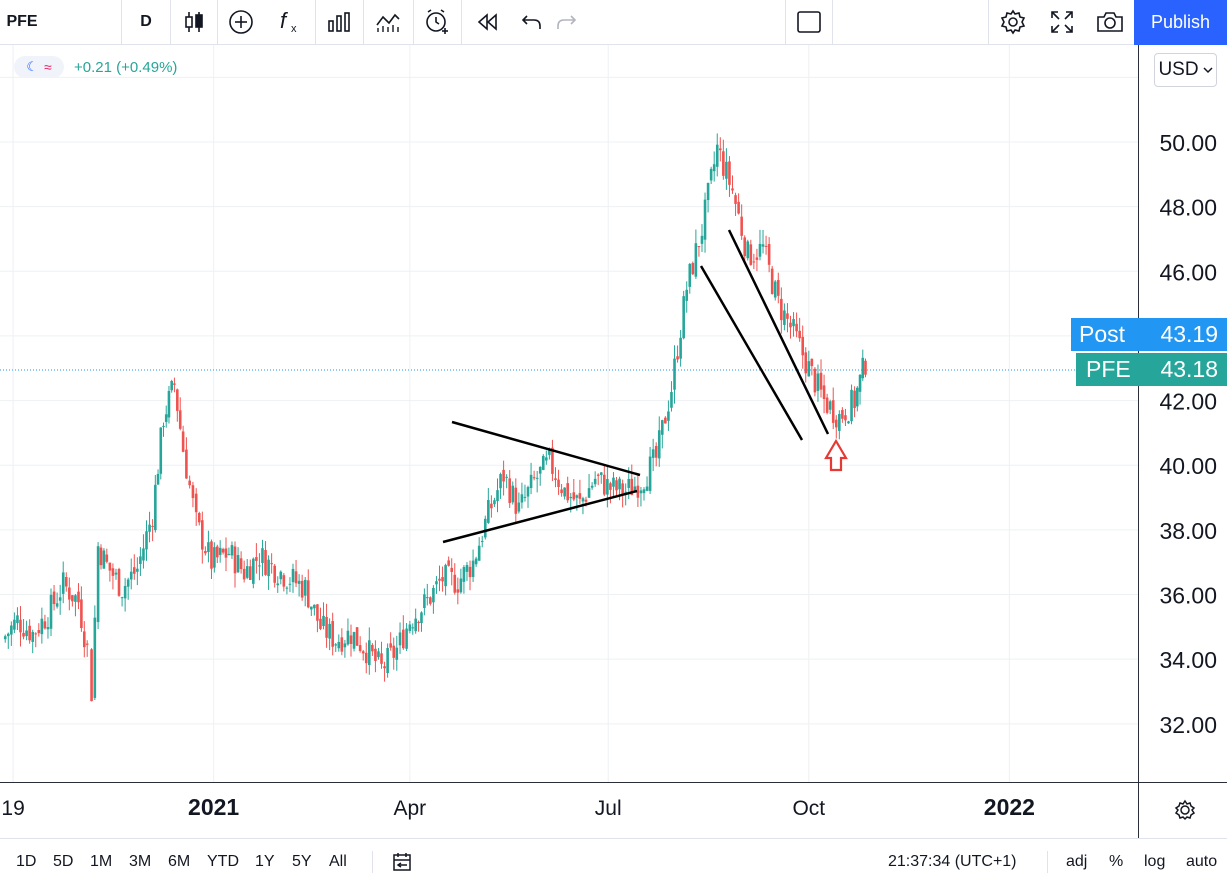 Image resolution: width=1227 pixels, height=885 pixels. What do you see at coordinates (1202, 861) in the screenshot?
I see `auto-toggle: auto` at bounding box center [1202, 861].